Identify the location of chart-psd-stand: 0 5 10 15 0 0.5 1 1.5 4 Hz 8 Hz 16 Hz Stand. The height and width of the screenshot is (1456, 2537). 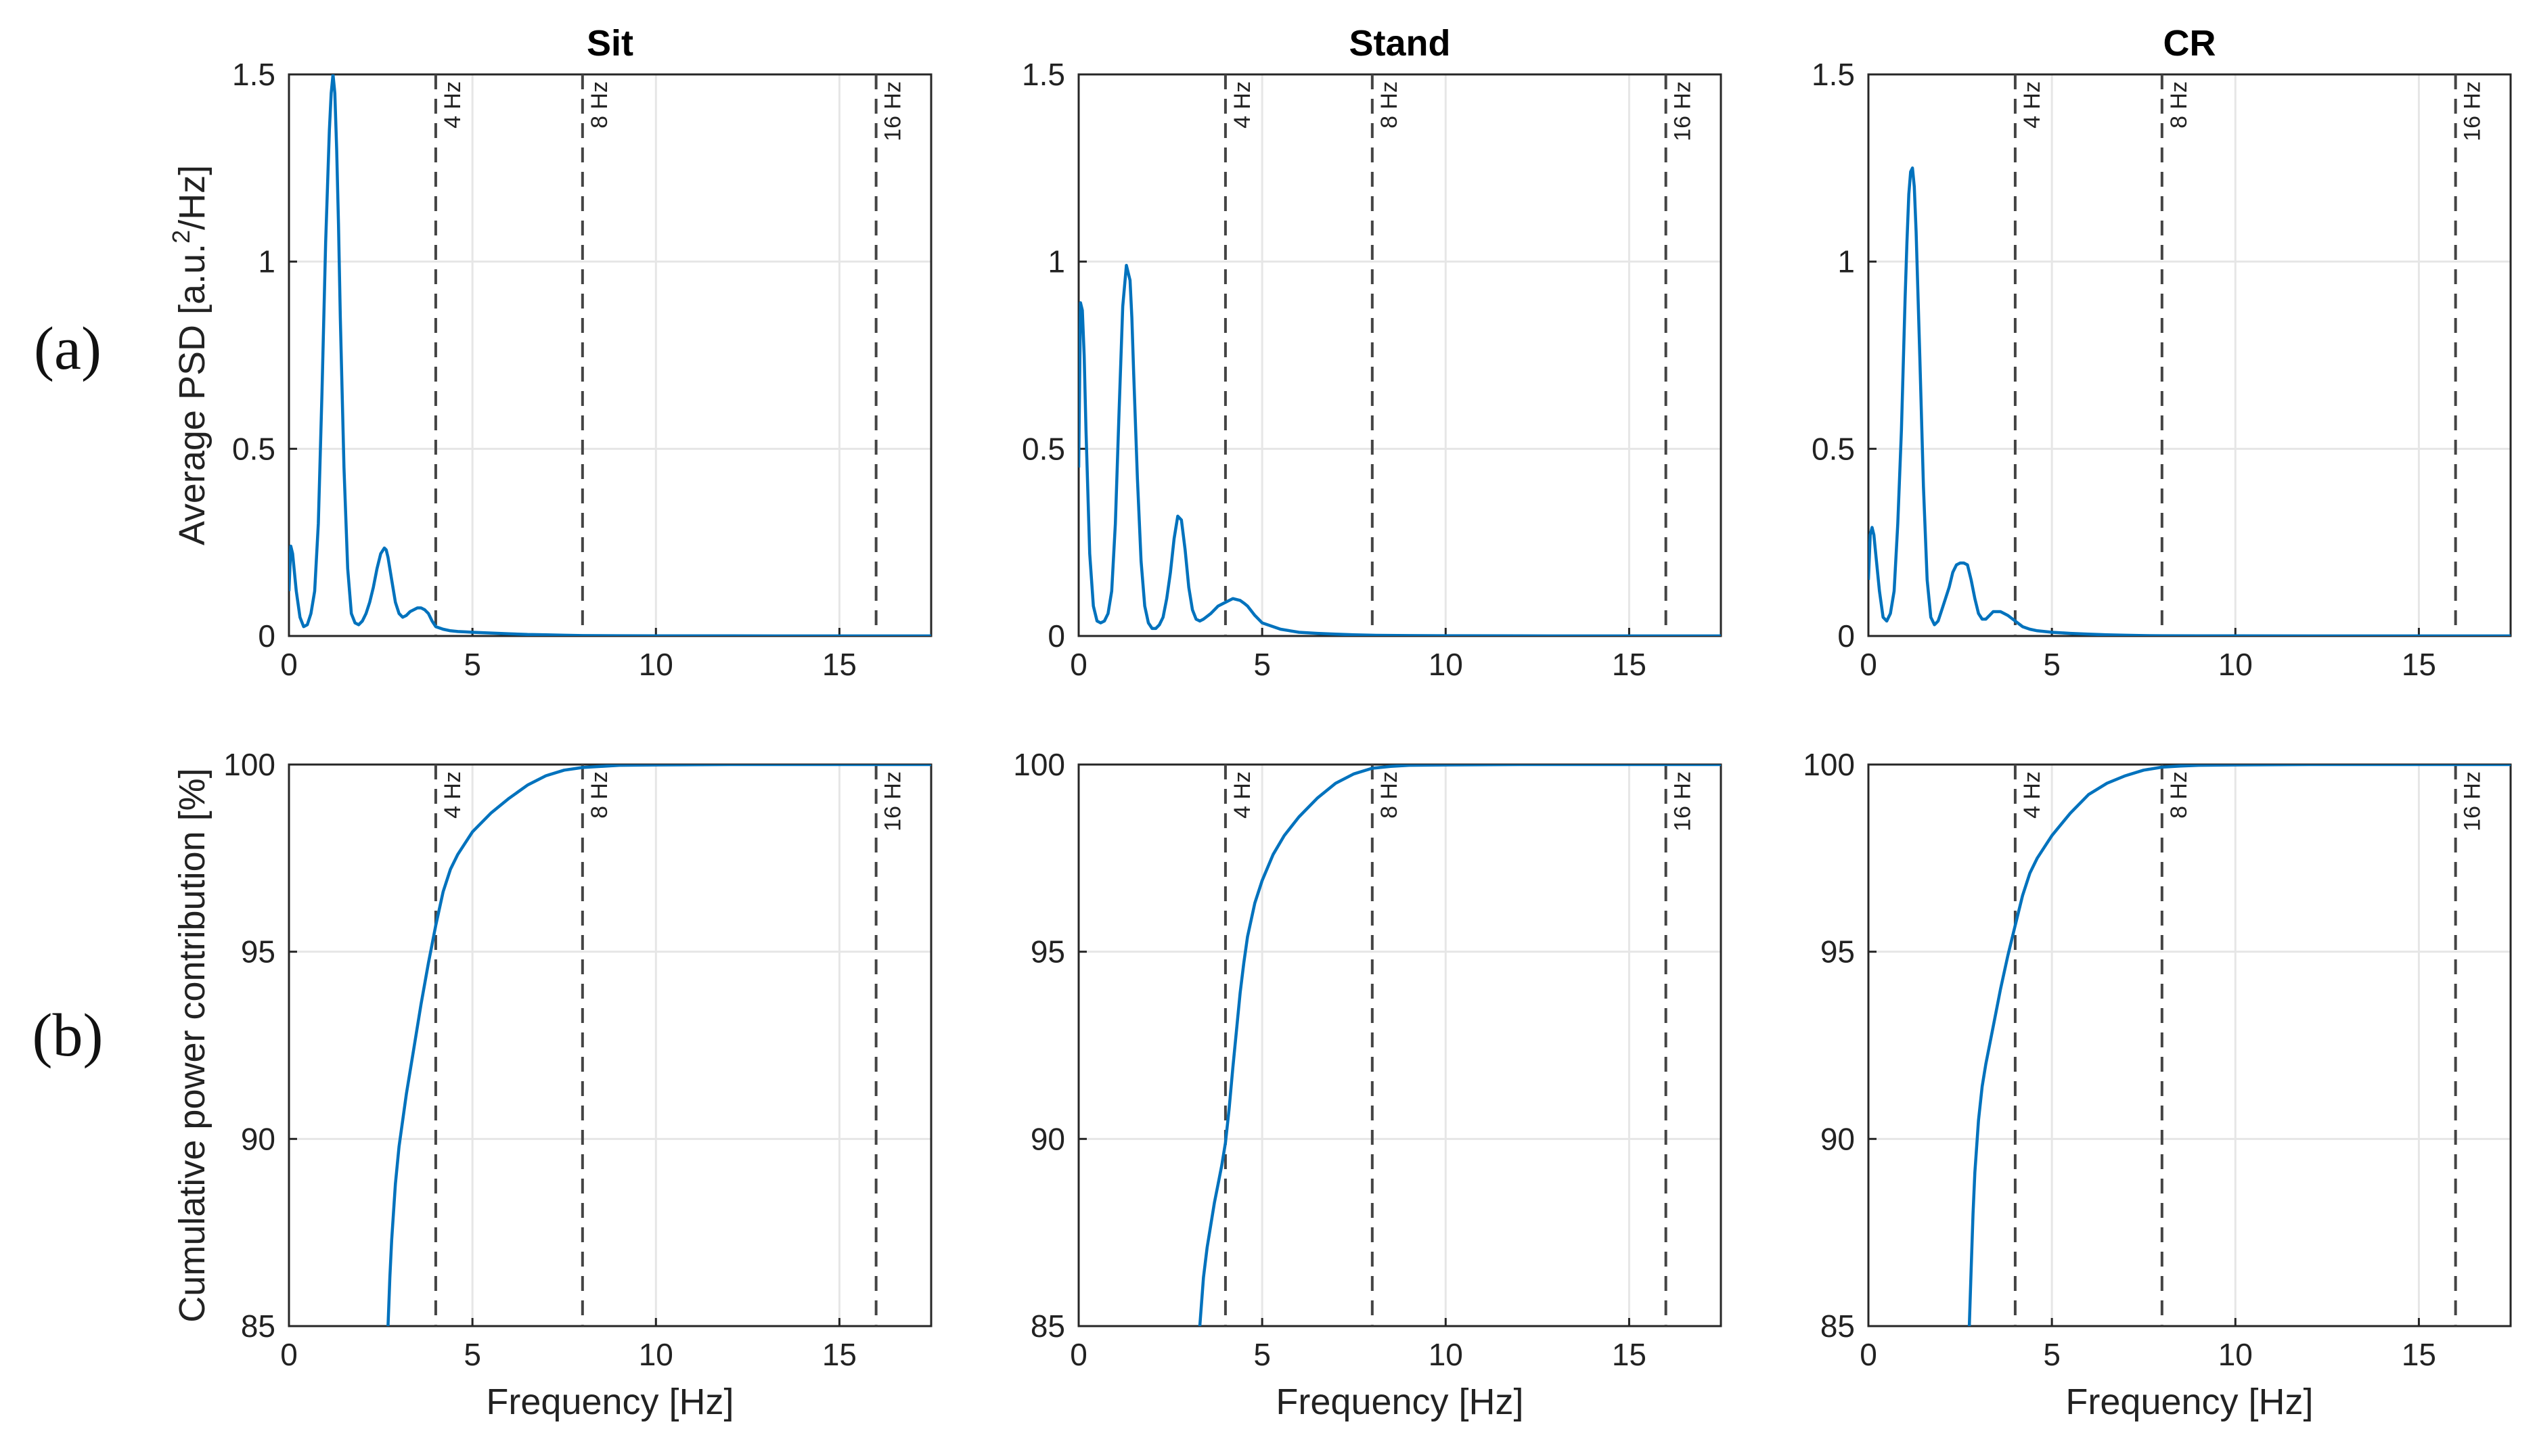
(1372, 352).